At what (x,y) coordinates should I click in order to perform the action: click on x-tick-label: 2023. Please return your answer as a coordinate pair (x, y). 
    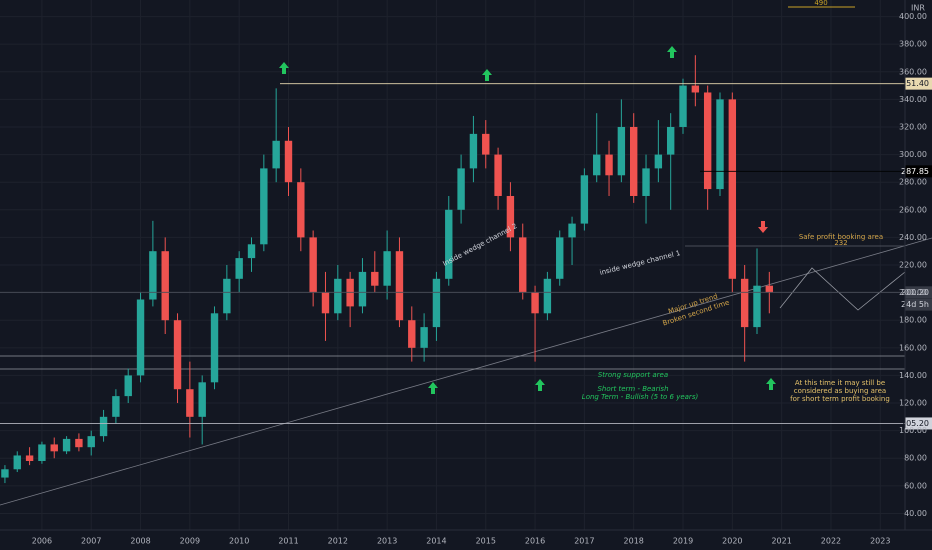
    Looking at the image, I should click on (880, 541).